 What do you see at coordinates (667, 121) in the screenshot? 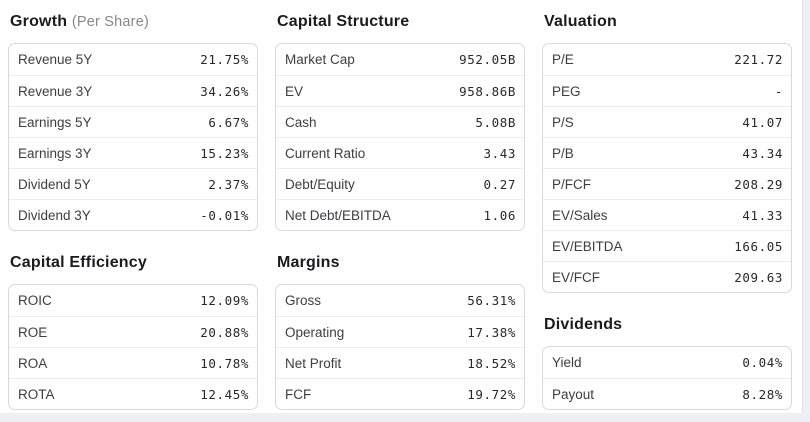
I see `metric-row: P/S 41.07` at bounding box center [667, 121].